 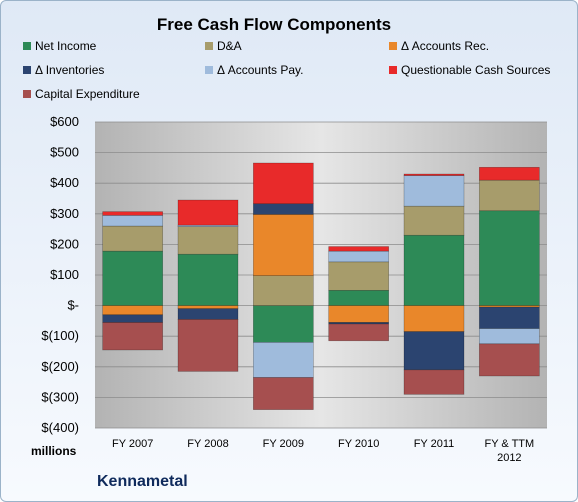 What do you see at coordinates (87, 94) in the screenshot?
I see `legend-label: Capital Expenditure` at bounding box center [87, 94].